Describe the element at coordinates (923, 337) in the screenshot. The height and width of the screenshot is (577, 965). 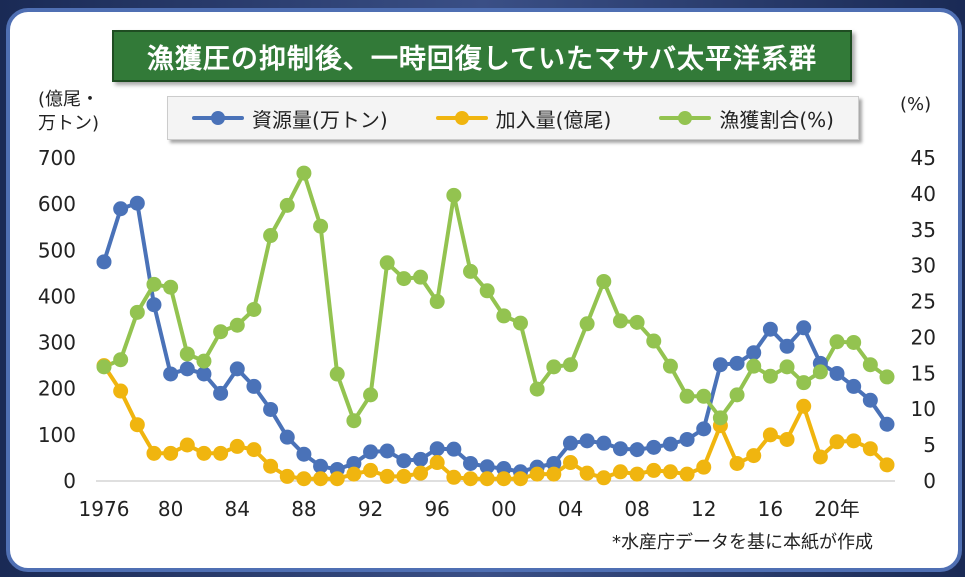
I see `right-axis-tick-label: 20` at that location.